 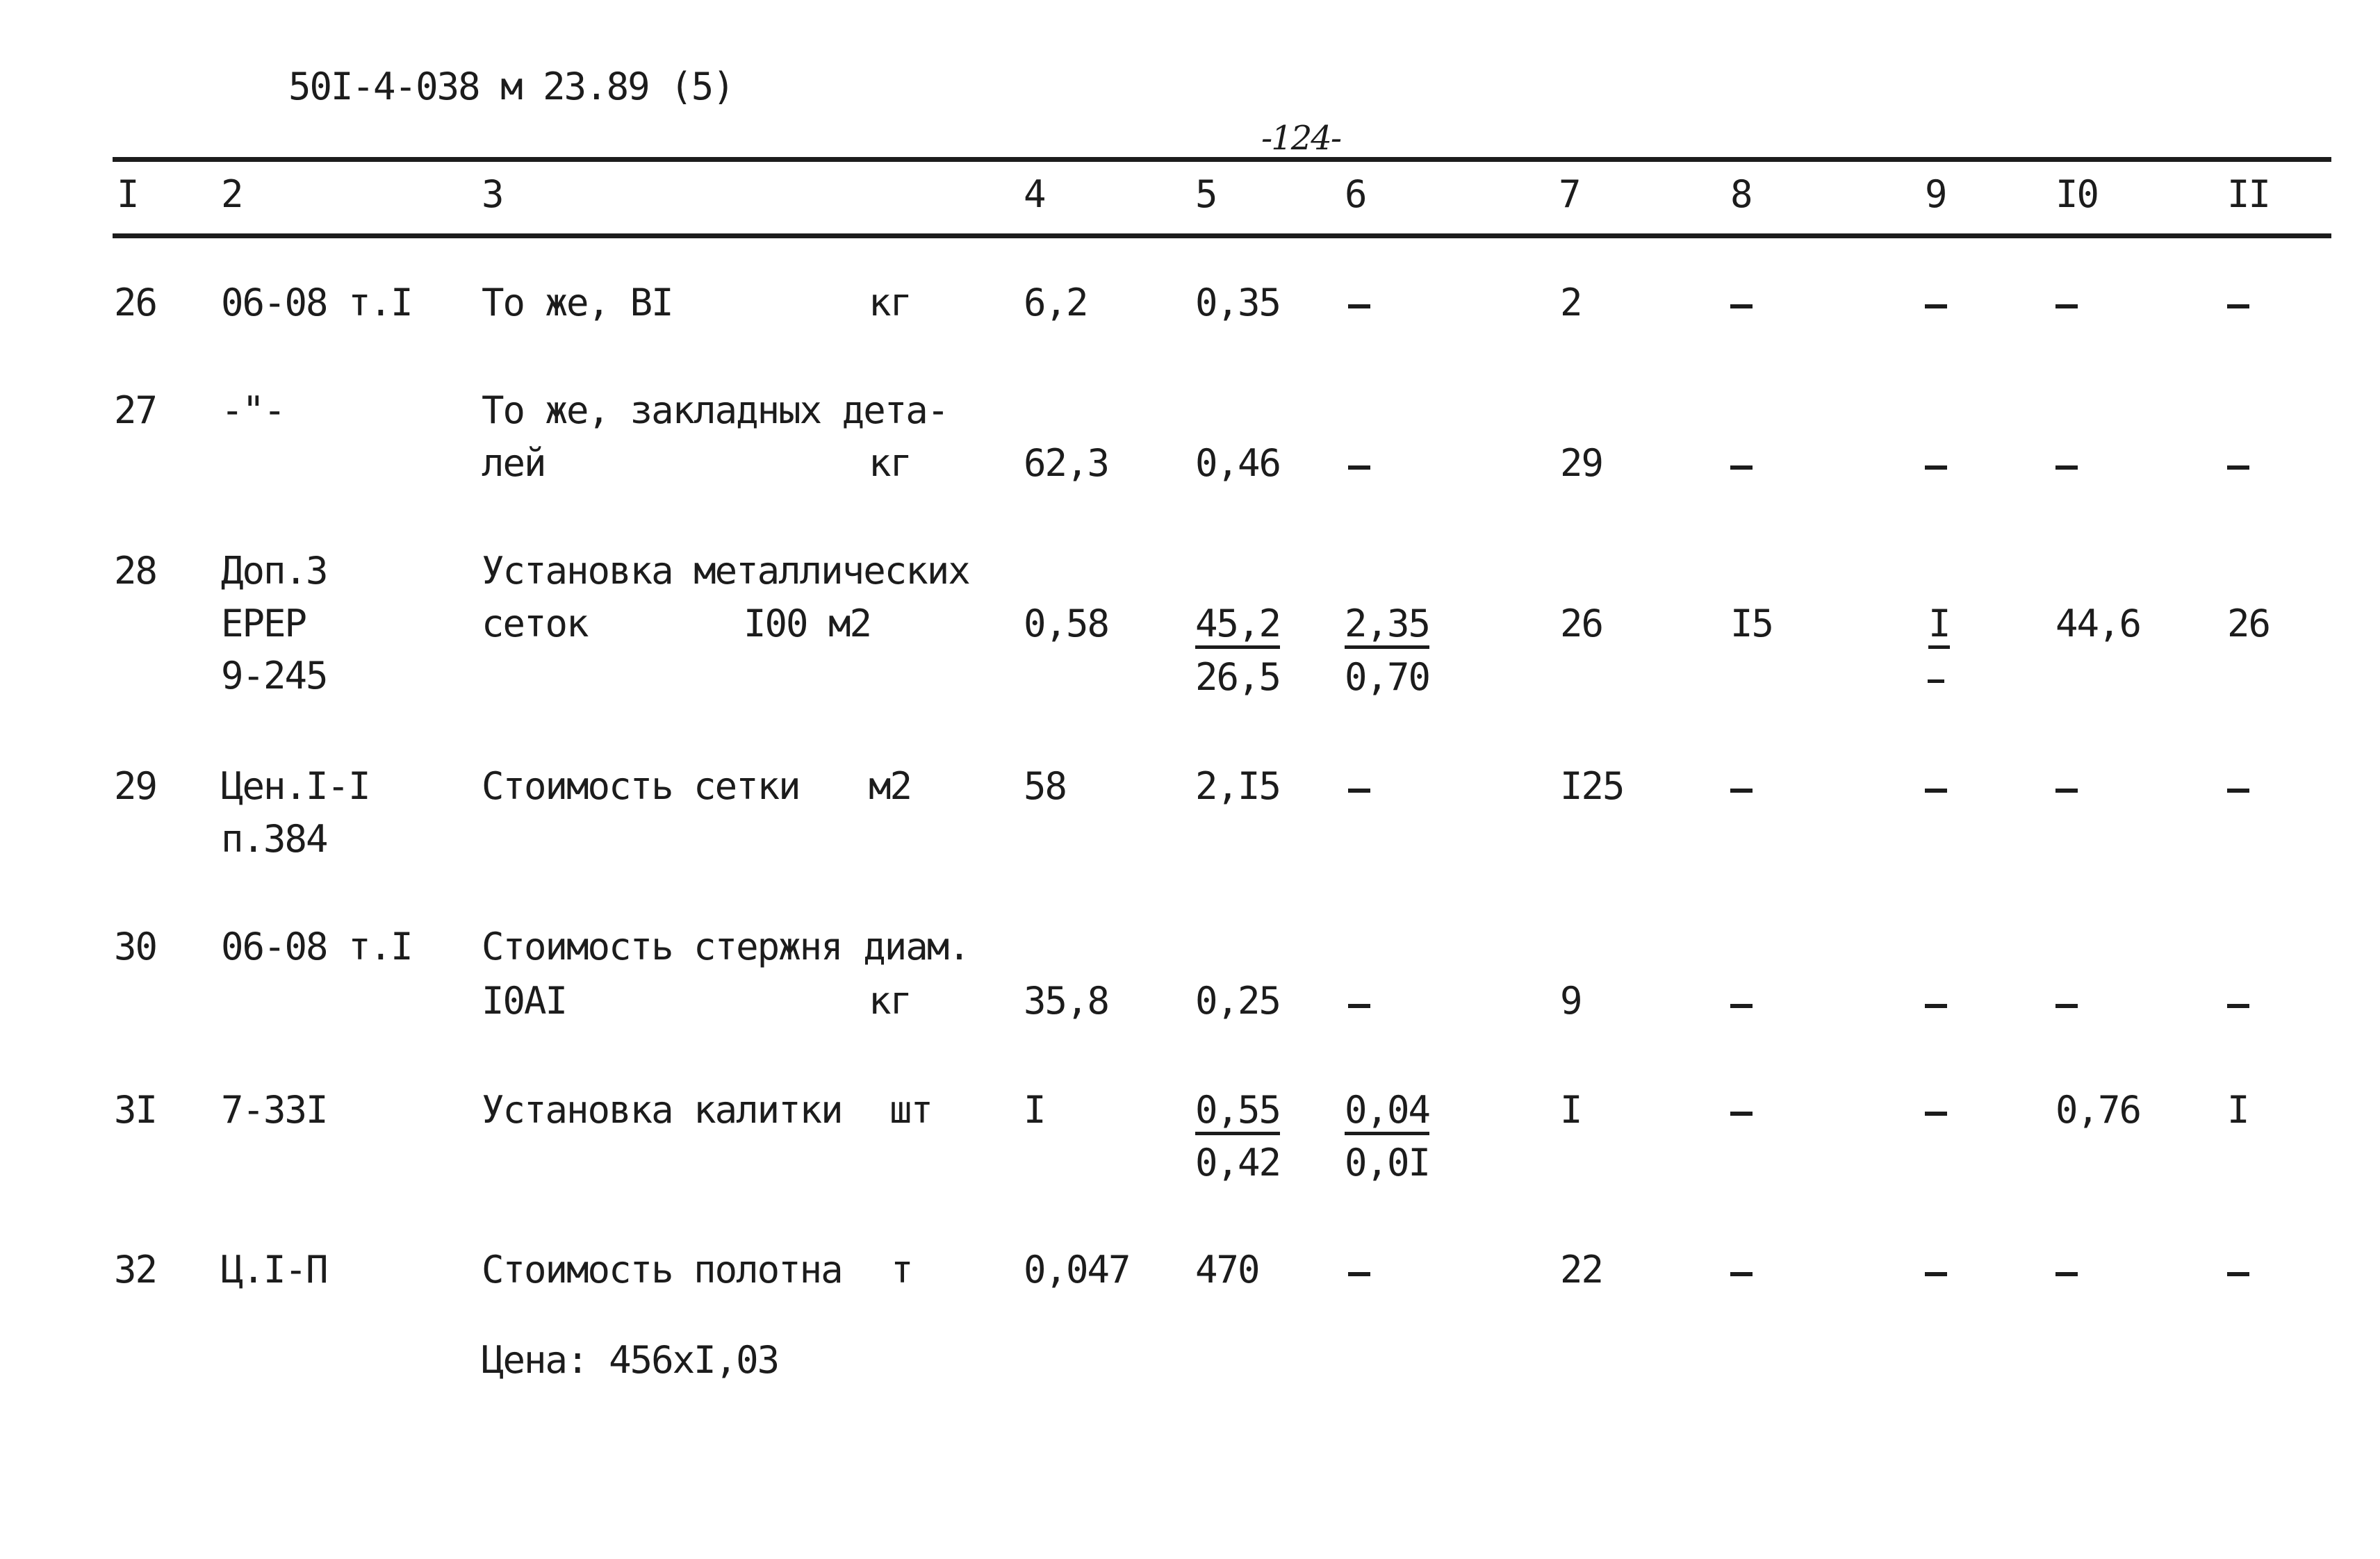 What do you see at coordinates (128, 194) in the screenshot?
I see `column-header-1: I` at bounding box center [128, 194].